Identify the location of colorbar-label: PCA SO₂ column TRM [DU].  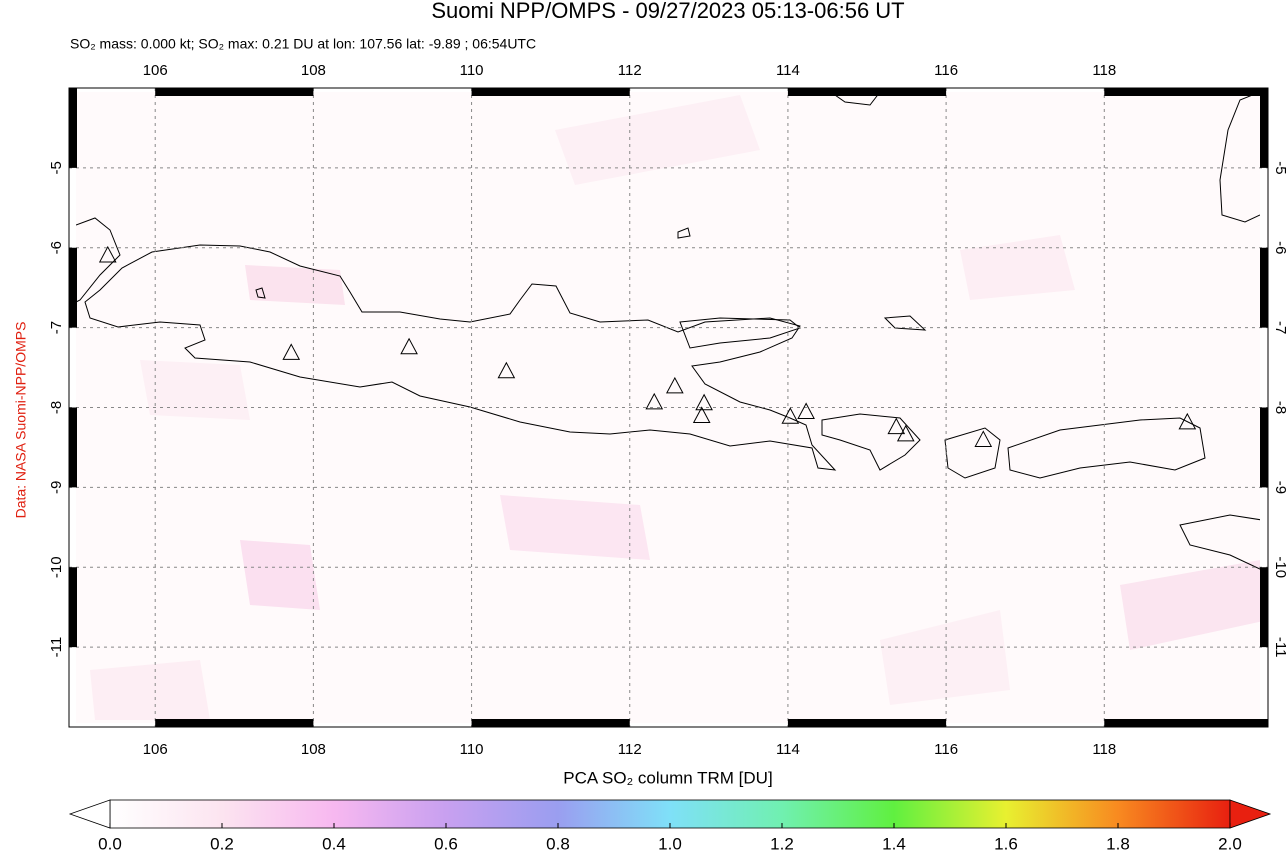
(667, 777).